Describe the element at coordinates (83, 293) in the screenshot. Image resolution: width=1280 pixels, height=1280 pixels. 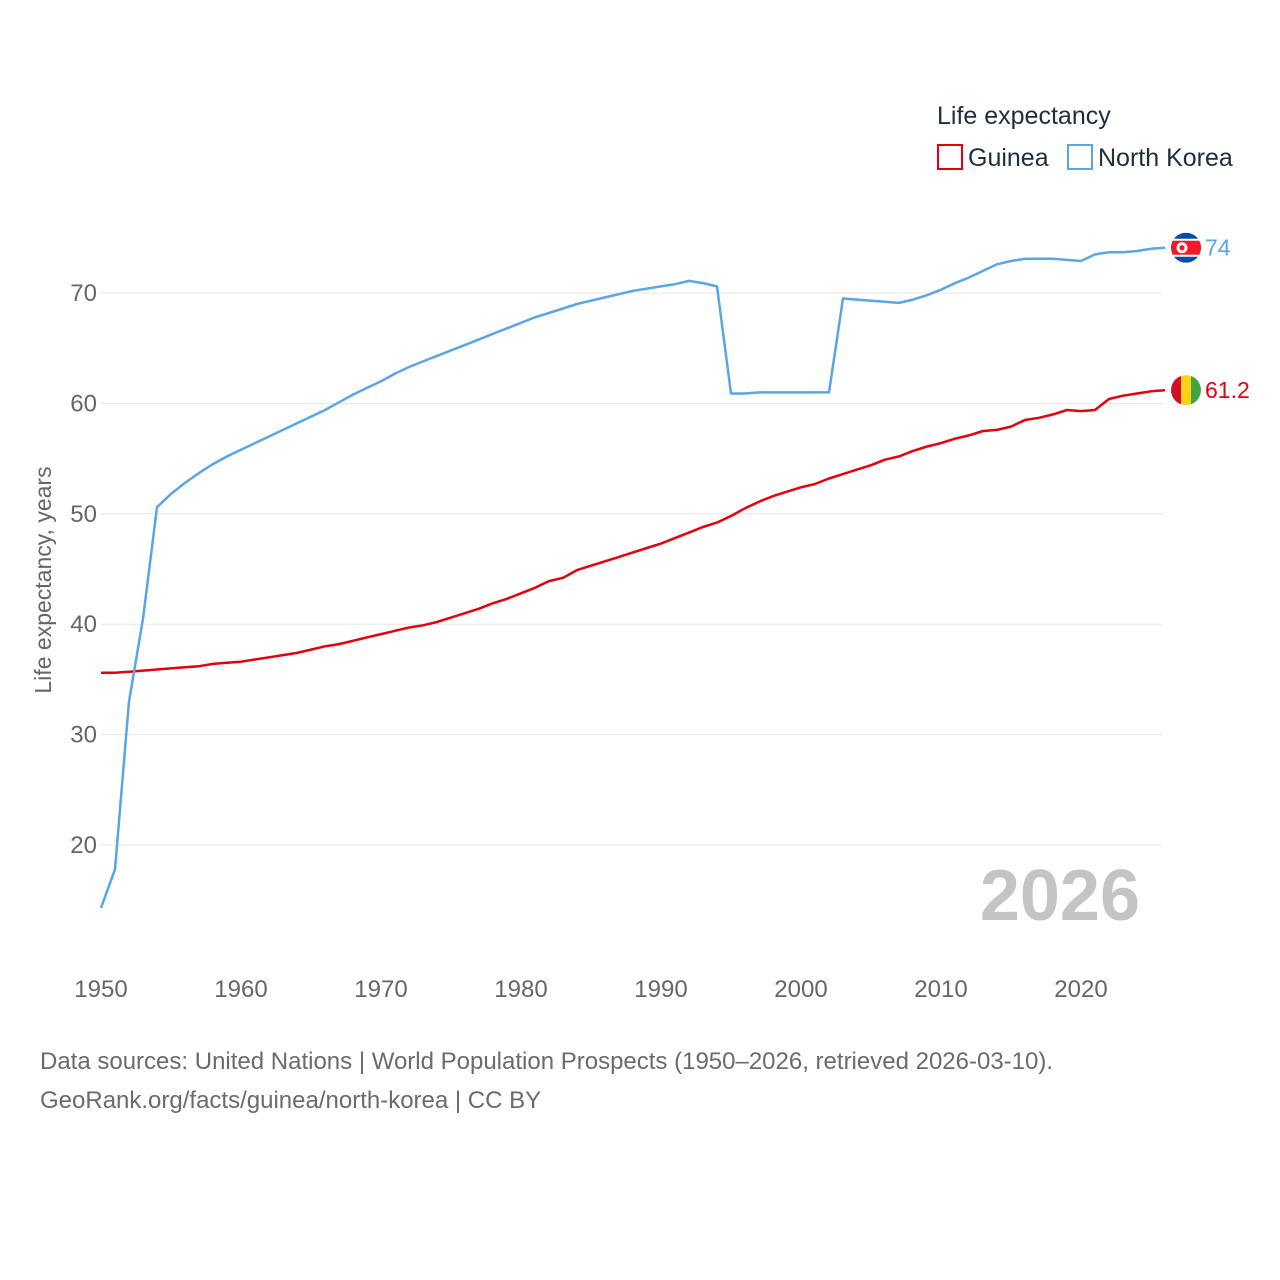
I see `y-tick-label: 70` at that location.